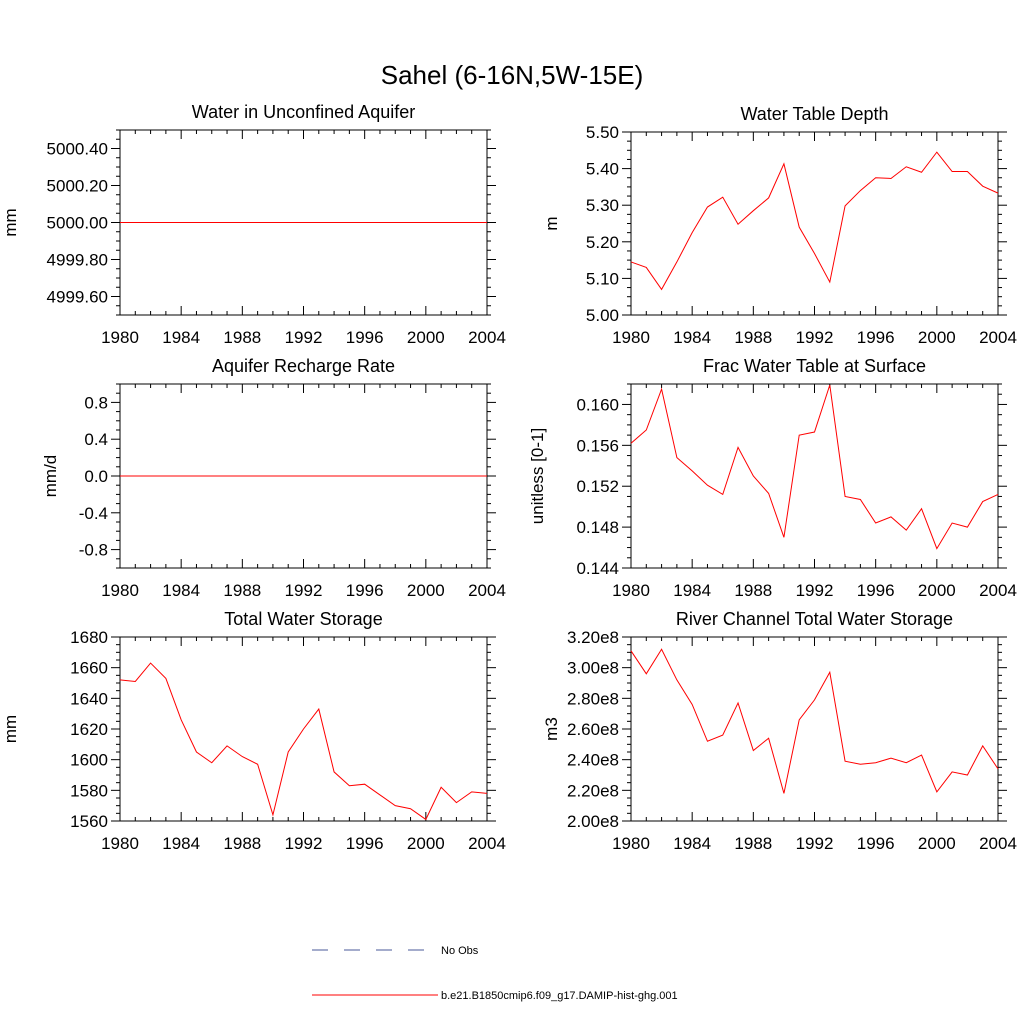 The image size is (1024, 1029). I want to click on y-tick-label: 4999.80, so click(77, 260).